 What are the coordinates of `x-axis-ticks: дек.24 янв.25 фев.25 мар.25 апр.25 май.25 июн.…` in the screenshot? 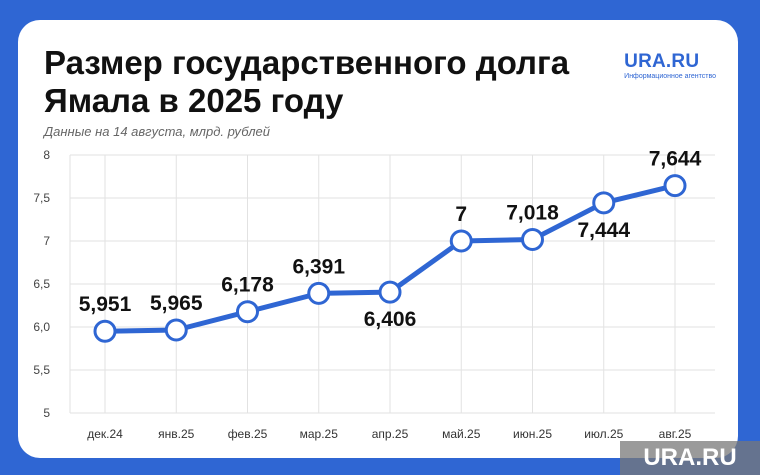 It's located at (389, 434).